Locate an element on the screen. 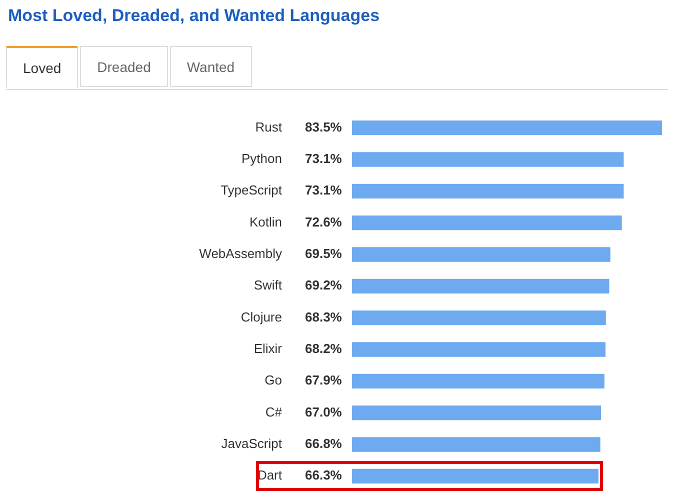 The height and width of the screenshot is (500, 678). data-label: 69.5% is located at coordinates (323, 254).